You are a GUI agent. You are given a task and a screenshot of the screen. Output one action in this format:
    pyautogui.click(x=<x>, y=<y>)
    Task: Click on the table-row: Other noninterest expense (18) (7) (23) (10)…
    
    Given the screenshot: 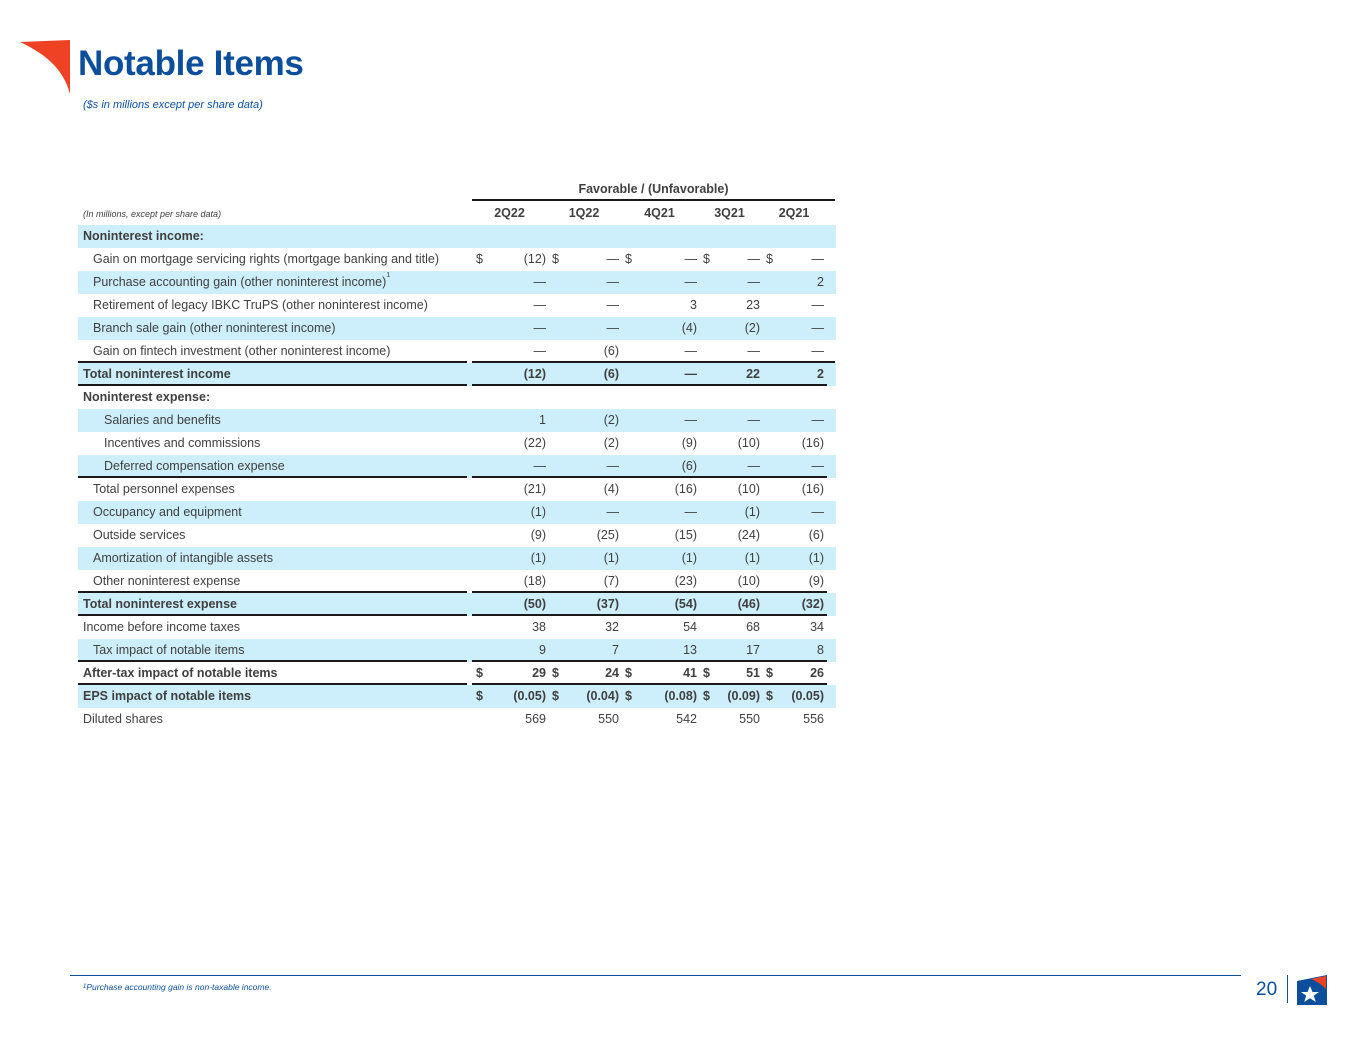 What is the action you would take?
    pyautogui.click(x=457, y=581)
    